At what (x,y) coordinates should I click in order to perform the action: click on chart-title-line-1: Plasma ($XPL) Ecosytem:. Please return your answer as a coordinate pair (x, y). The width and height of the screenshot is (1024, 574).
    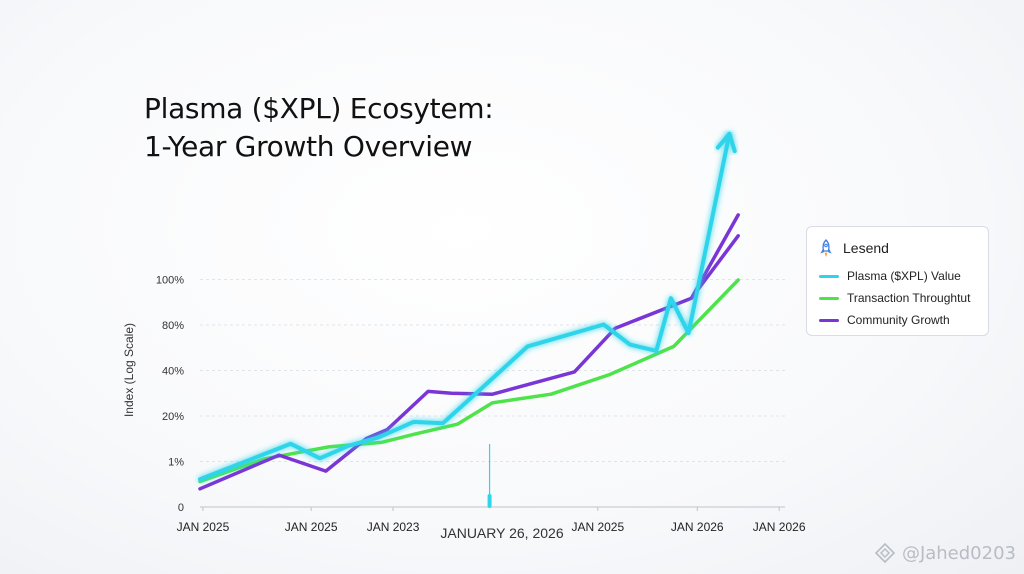
    Looking at the image, I should click on (319, 108).